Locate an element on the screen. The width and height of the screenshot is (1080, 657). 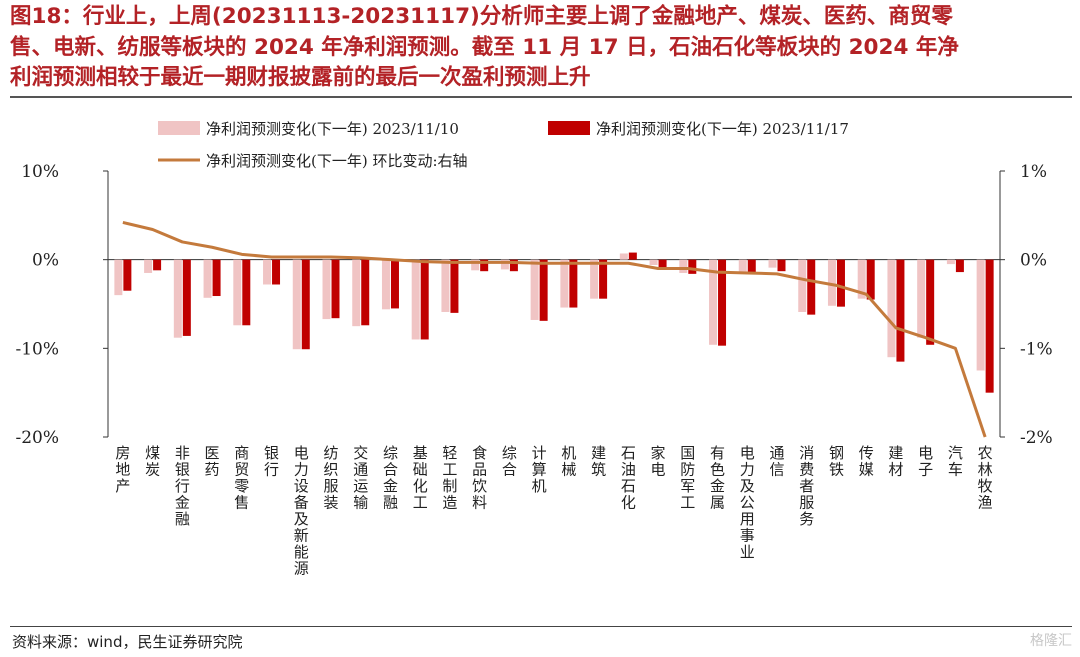
left-tick-label: 10% is located at coordinates (40, 172).